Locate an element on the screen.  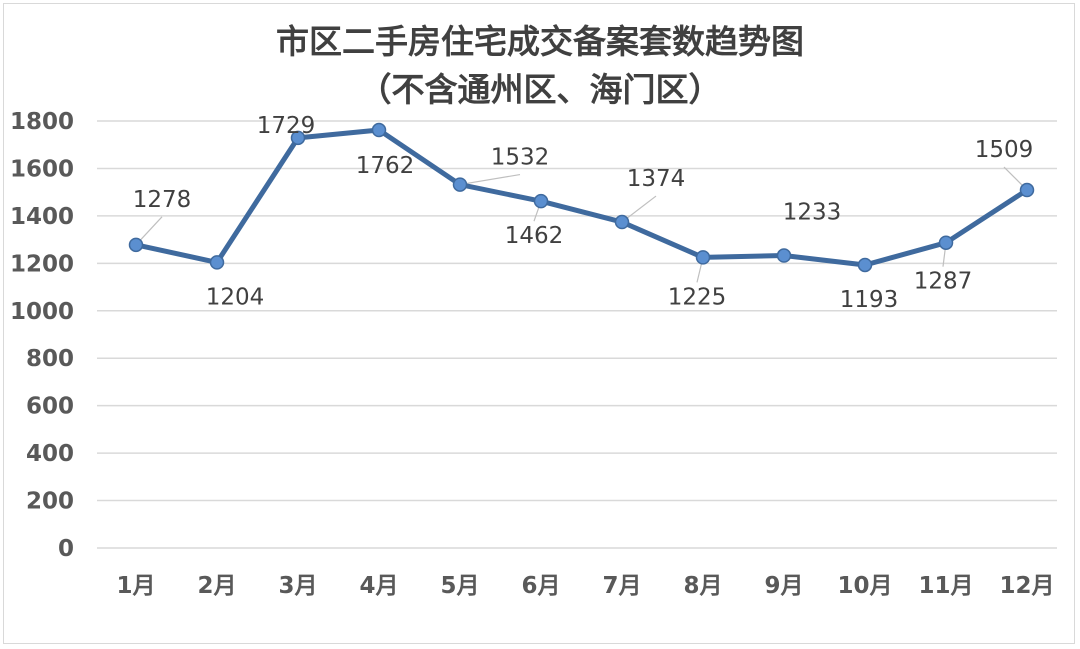
x-tick-label: 7月 is located at coordinates (621, 586).